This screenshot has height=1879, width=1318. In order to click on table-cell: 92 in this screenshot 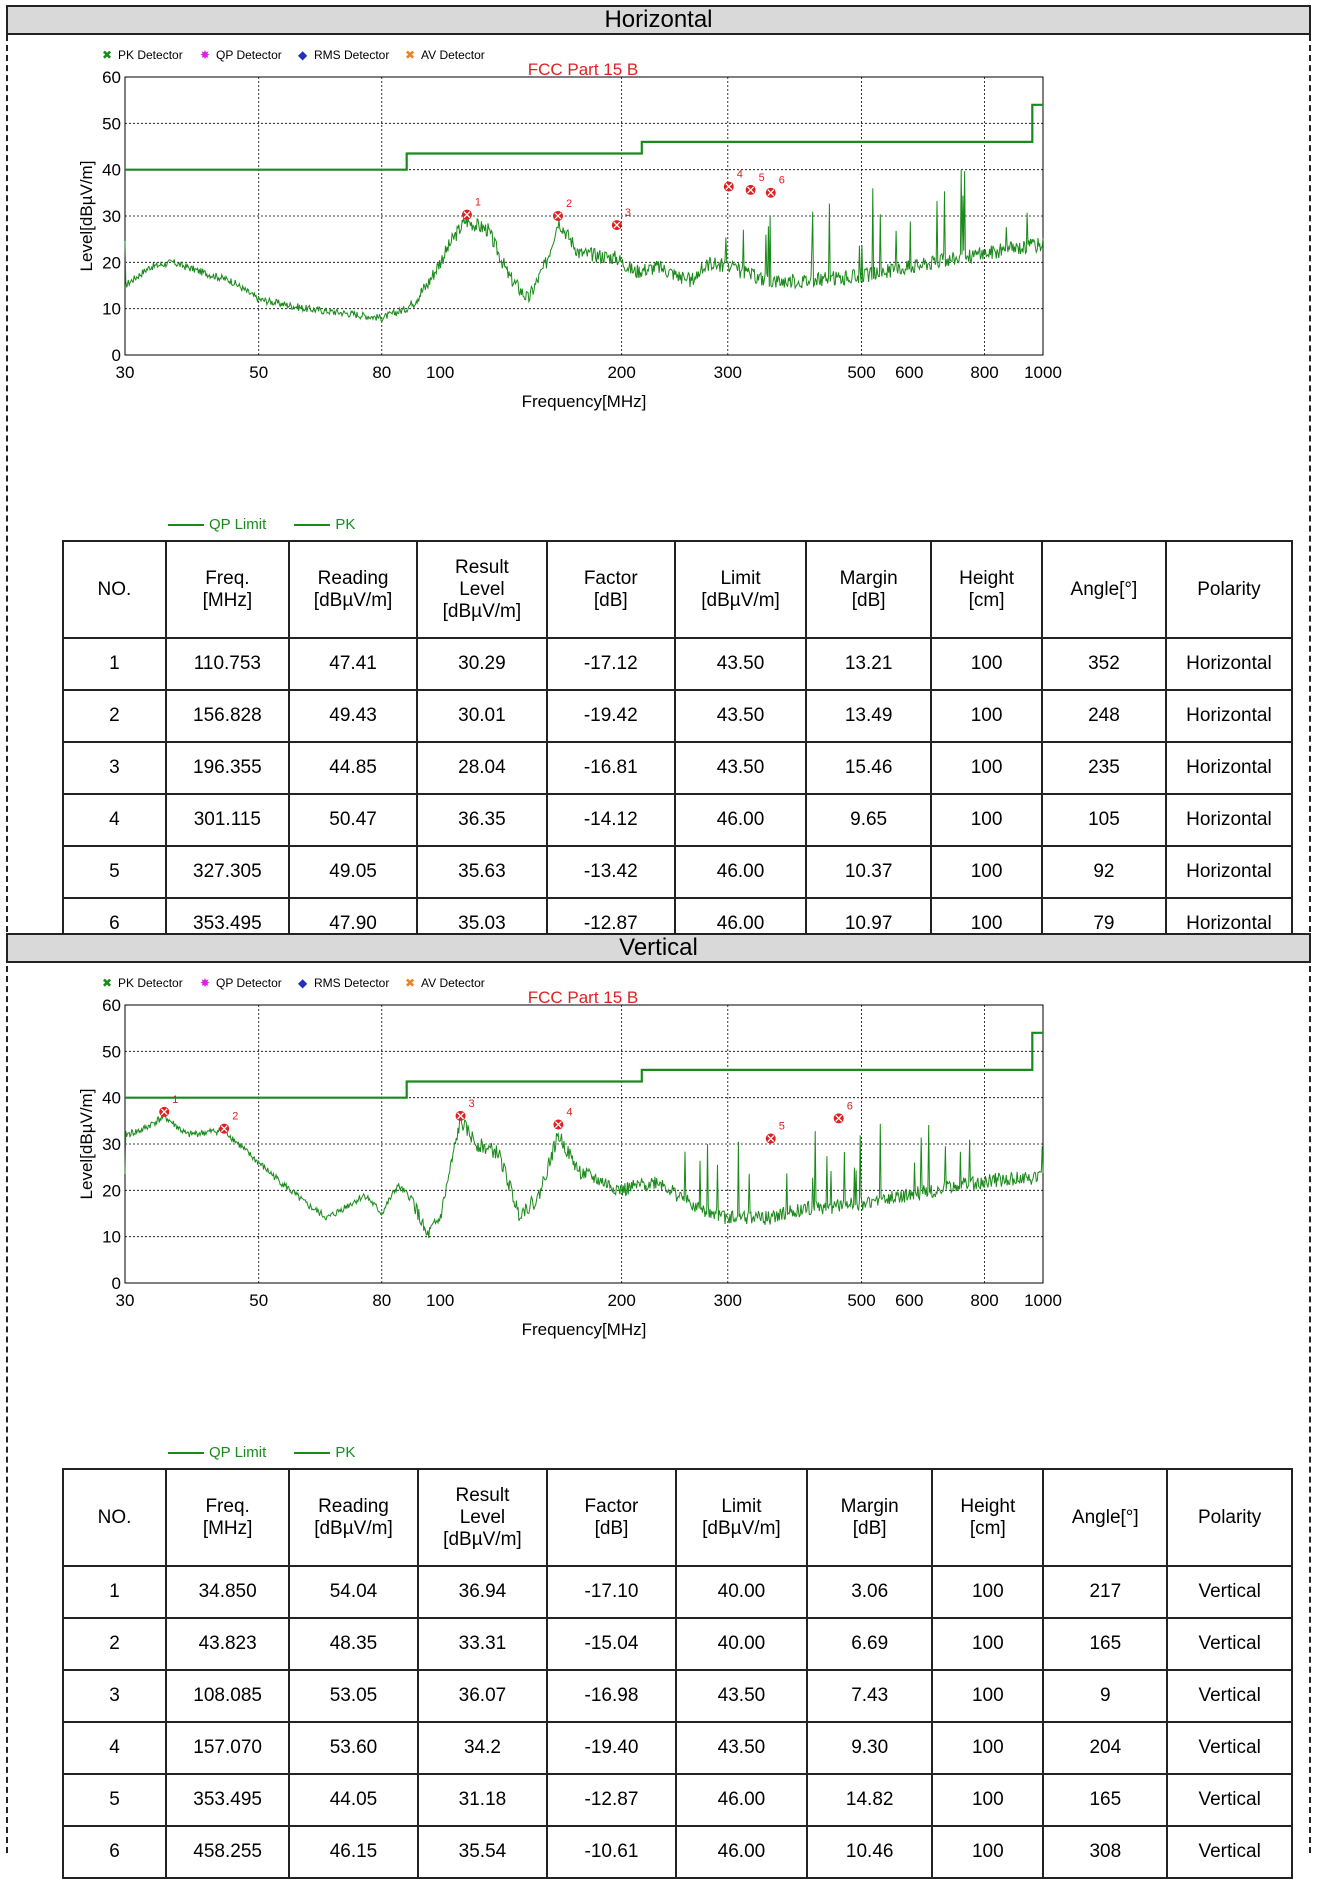, I will do `click(1104, 872)`.